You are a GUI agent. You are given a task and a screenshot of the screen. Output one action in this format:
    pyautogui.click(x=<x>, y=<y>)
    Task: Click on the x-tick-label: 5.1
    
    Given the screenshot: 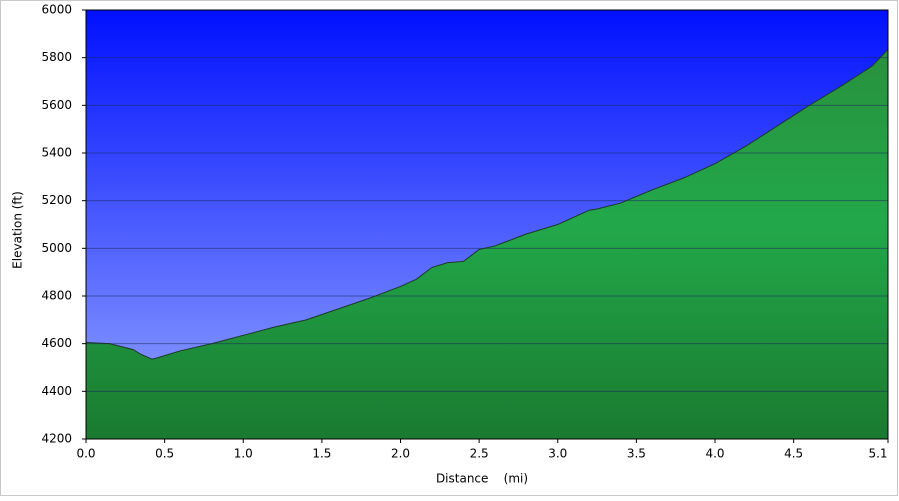 What is the action you would take?
    pyautogui.click(x=877, y=454)
    